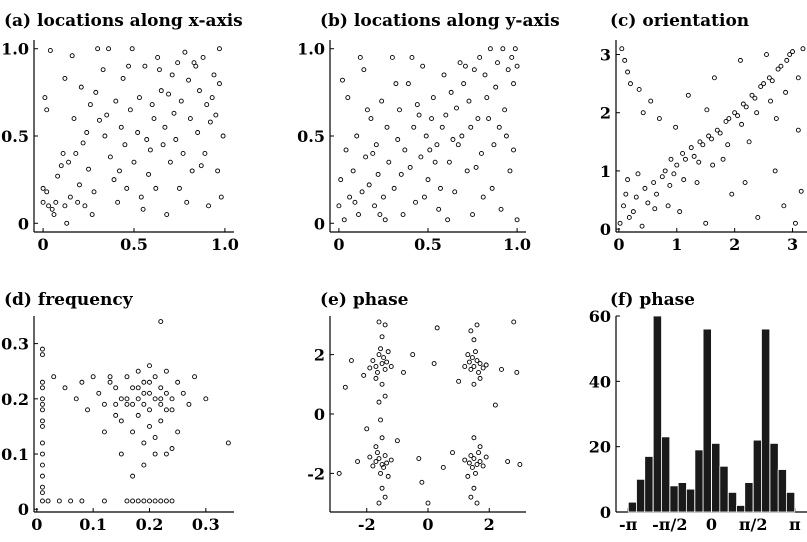 The width and height of the screenshot is (807, 542). What do you see at coordinates (150, 524) in the screenshot?
I see `x-tick-label: 0.2` at bounding box center [150, 524].